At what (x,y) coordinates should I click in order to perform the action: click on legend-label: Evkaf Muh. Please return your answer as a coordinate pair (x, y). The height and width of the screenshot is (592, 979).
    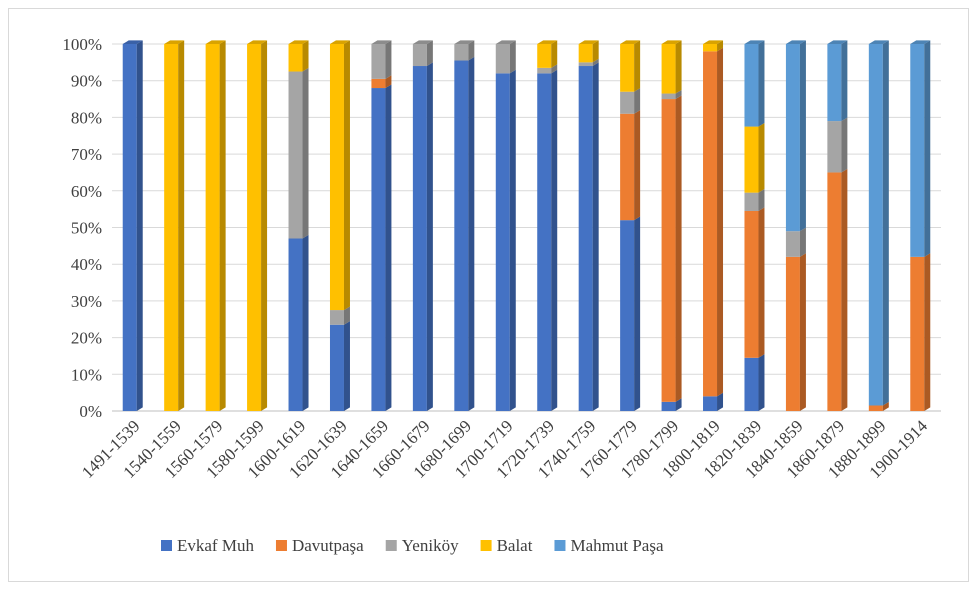
    Looking at the image, I should click on (215, 545).